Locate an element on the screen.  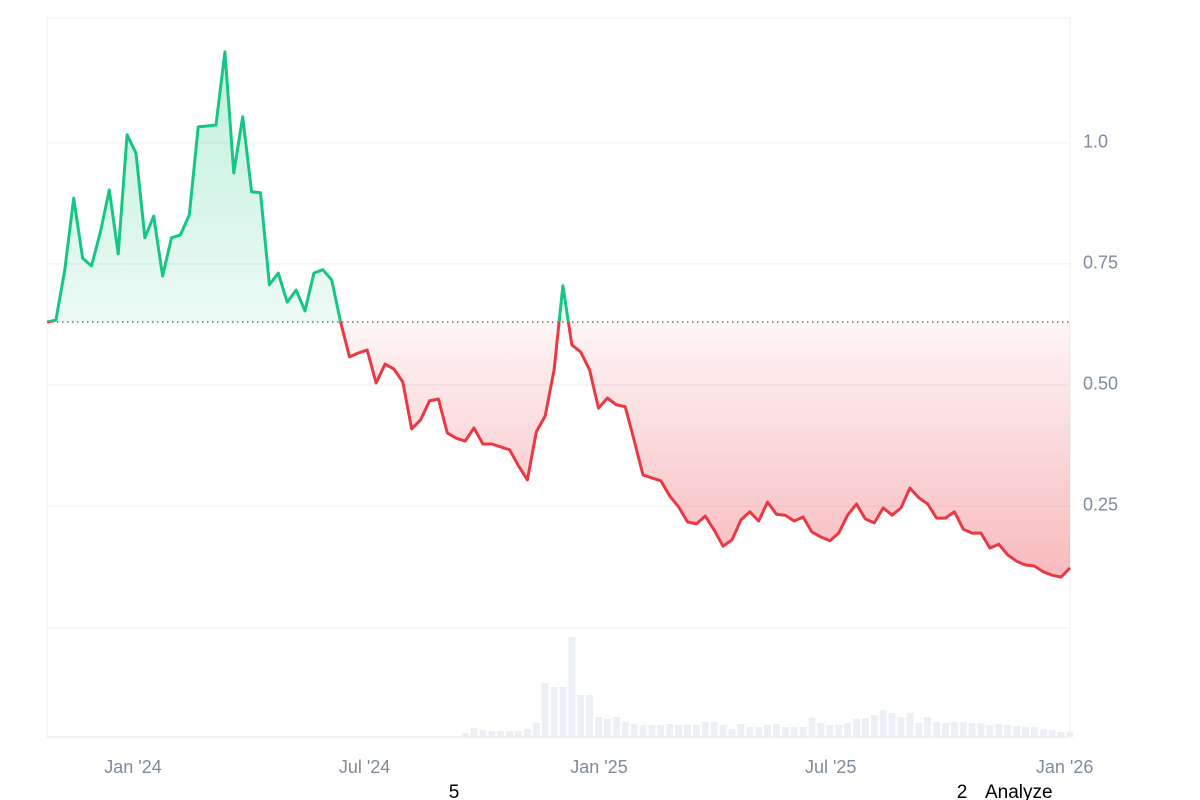
x-tick-label: Jan '25 is located at coordinates (598, 767).